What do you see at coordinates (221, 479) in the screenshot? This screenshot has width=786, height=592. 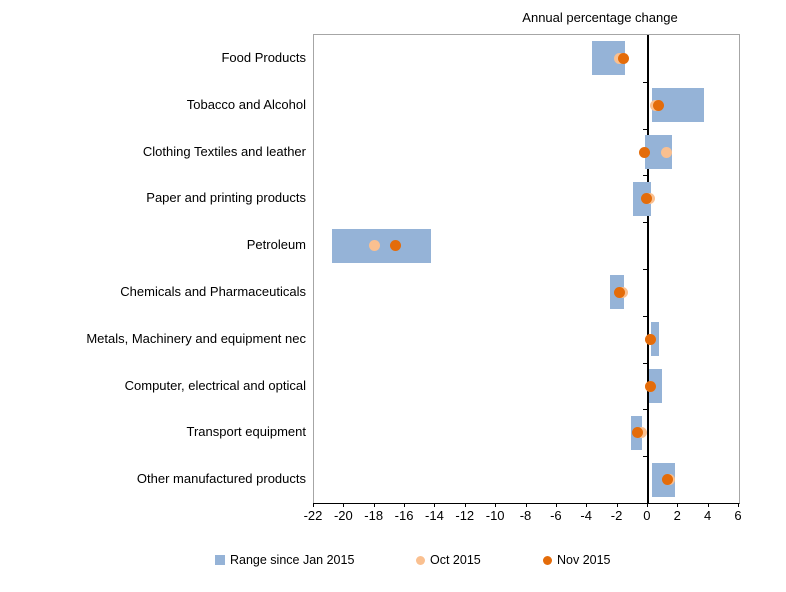 I see `category-label: Other manufactured products` at bounding box center [221, 479].